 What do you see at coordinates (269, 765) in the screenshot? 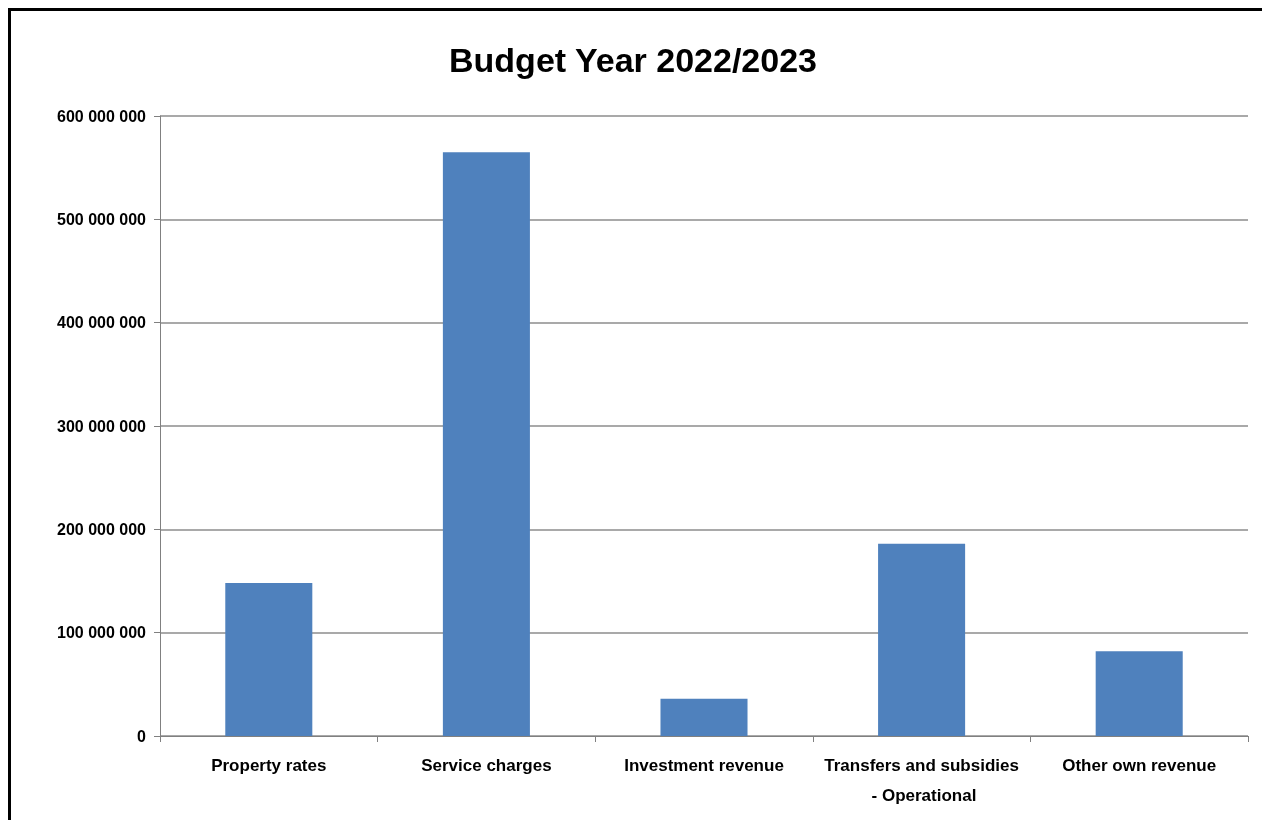
I see `x-tick-label: Property rates` at bounding box center [269, 765].